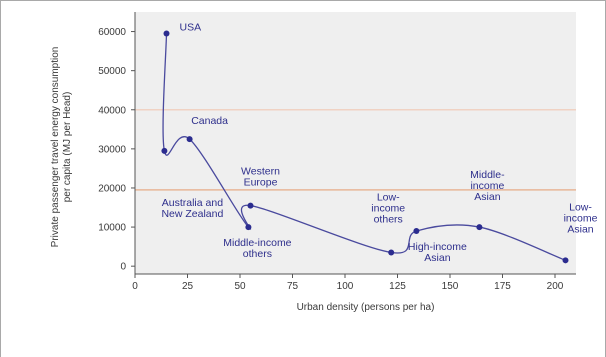 Image resolution: width=606 pixels, height=357 pixels. Describe the element at coordinates (135, 286) in the screenshot. I see `x-tick-label: 0` at that location.